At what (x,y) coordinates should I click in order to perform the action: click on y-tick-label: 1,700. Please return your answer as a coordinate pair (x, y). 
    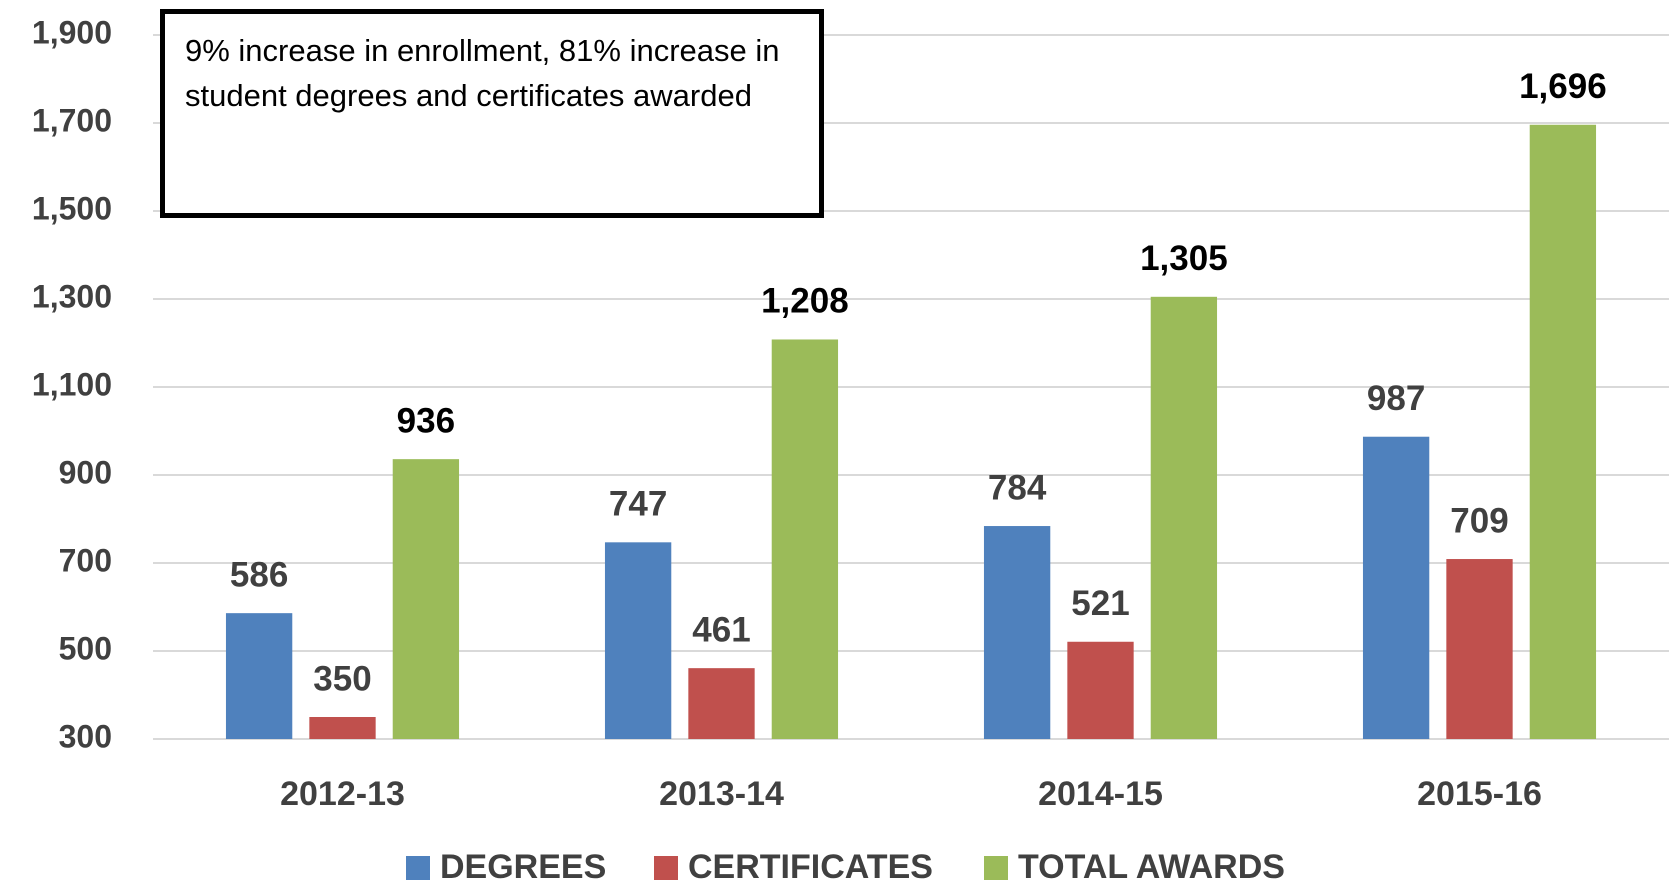
    Looking at the image, I should click on (72, 120).